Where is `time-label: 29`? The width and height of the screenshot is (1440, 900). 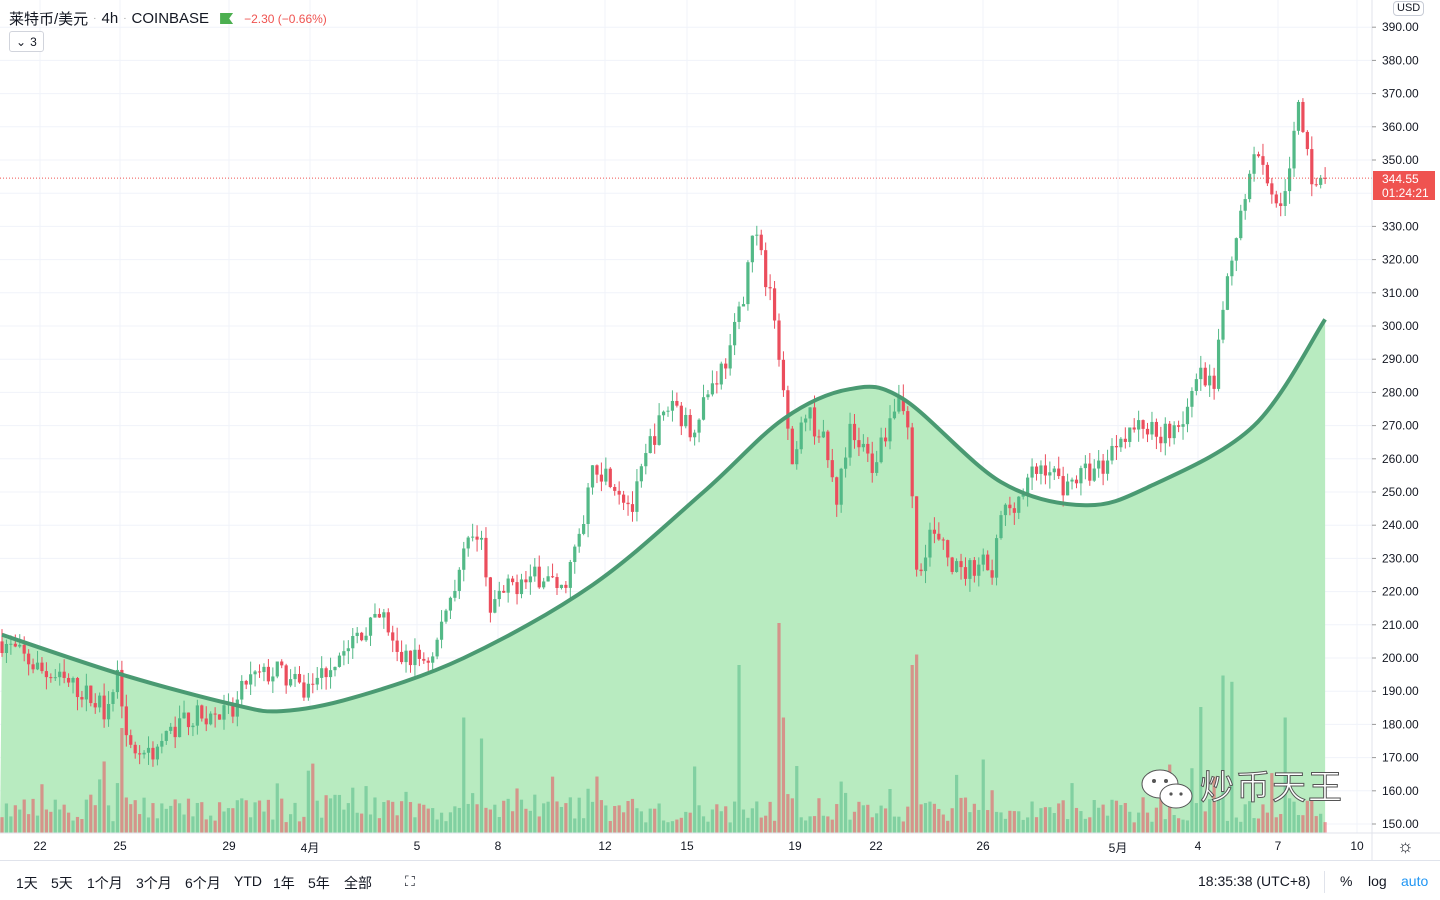 time-label: 29 is located at coordinates (229, 846).